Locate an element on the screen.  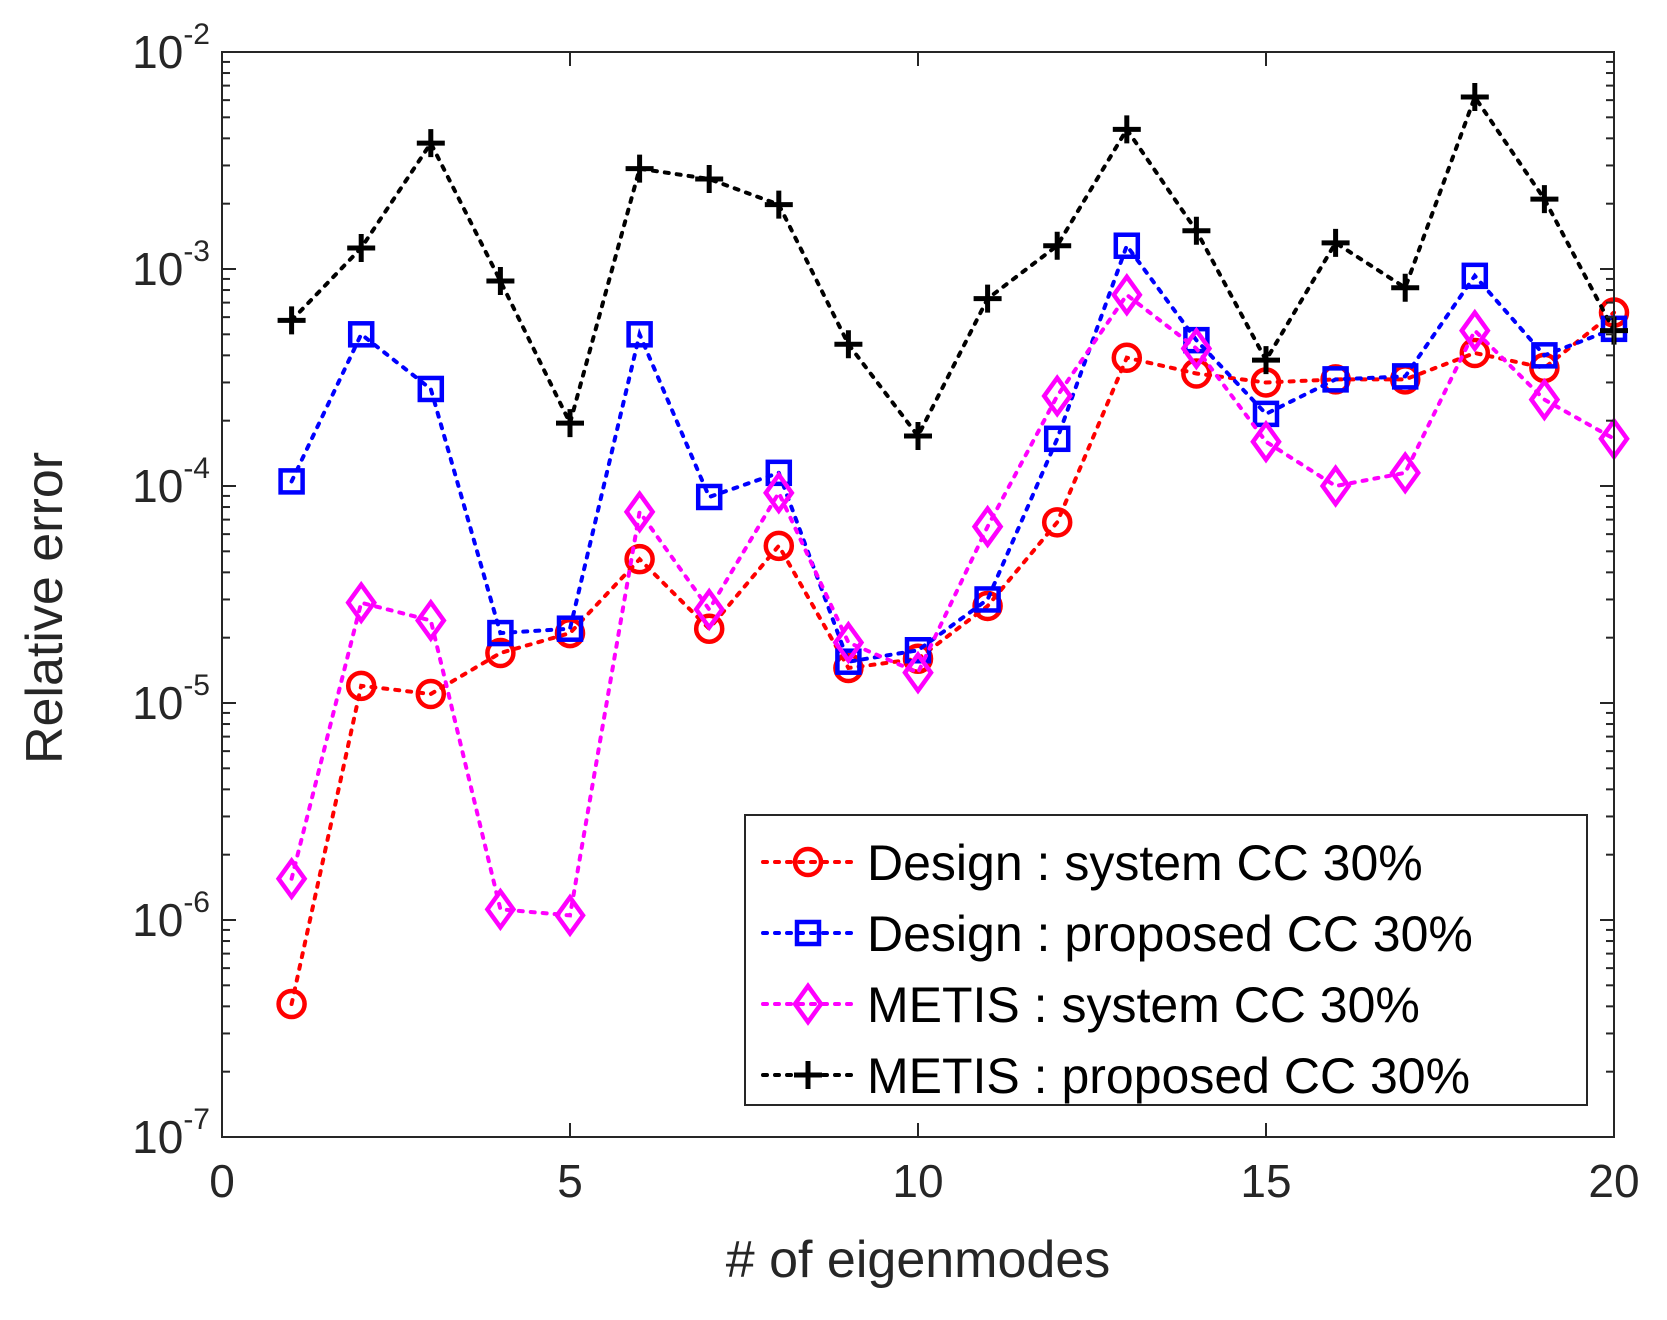
x-axis-label: # of eigenmodes is located at coordinates (918, 1260).